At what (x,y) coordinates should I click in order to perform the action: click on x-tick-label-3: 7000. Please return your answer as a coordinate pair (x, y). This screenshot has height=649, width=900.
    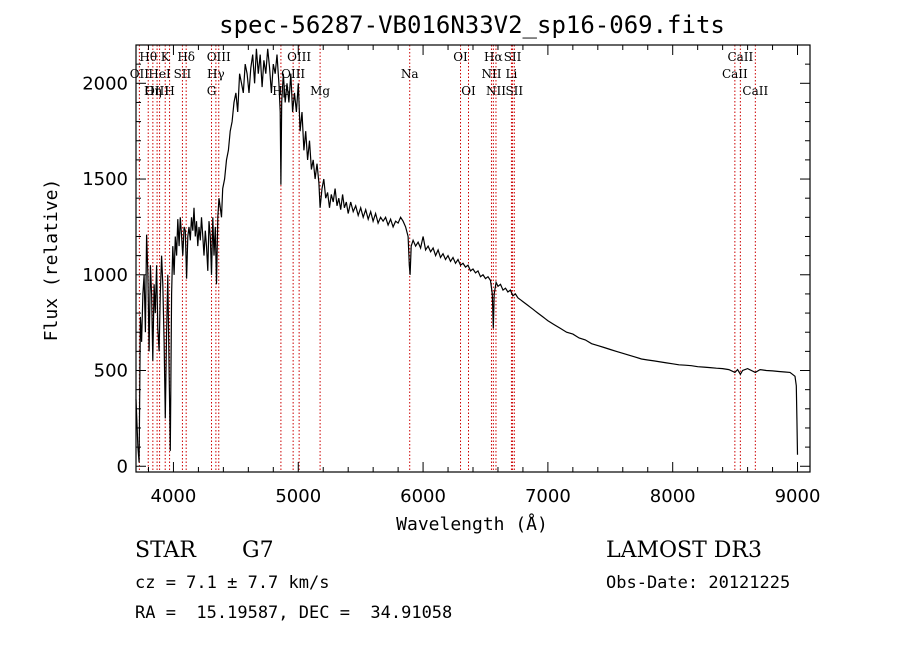
    Looking at the image, I should click on (548, 496).